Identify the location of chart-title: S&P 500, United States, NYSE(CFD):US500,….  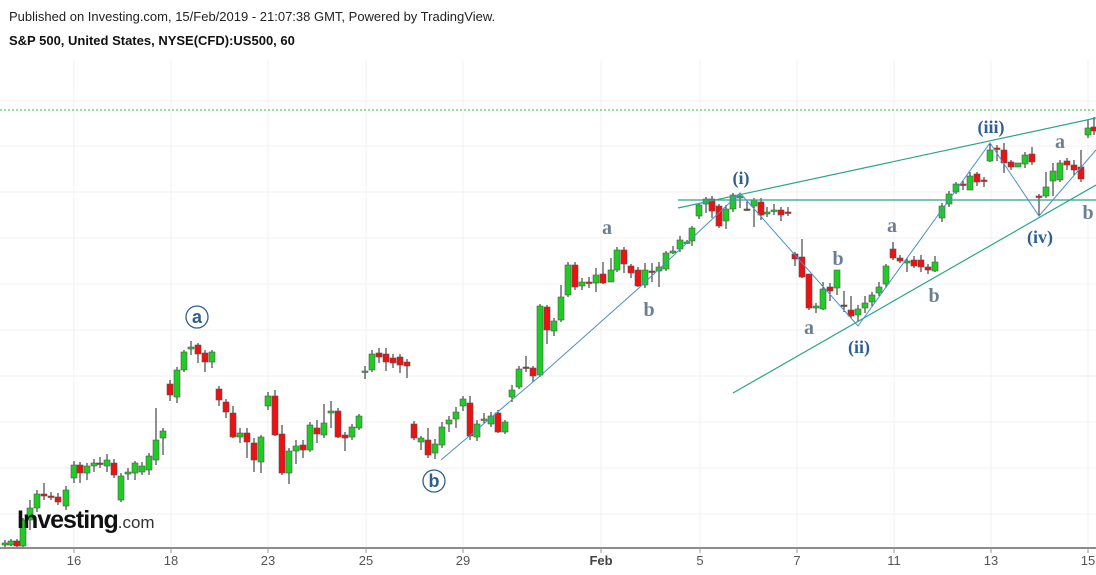
(152, 40).